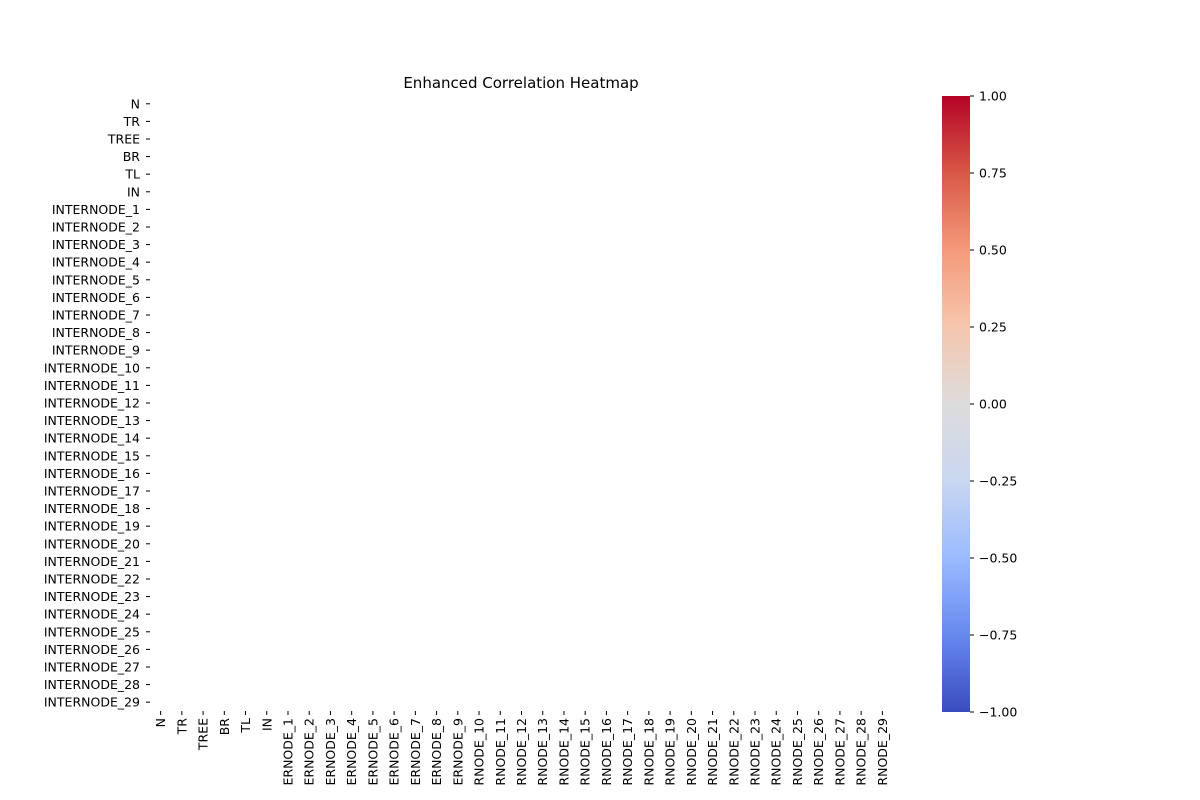  What do you see at coordinates (372, 752) in the screenshot?
I see `column-label: ERNODE_5` at bounding box center [372, 752].